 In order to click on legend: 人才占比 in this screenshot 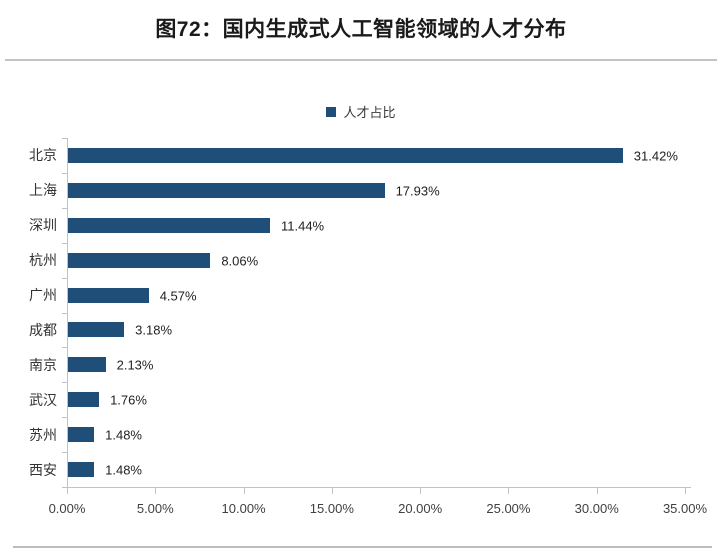, I will do `click(361, 111)`.